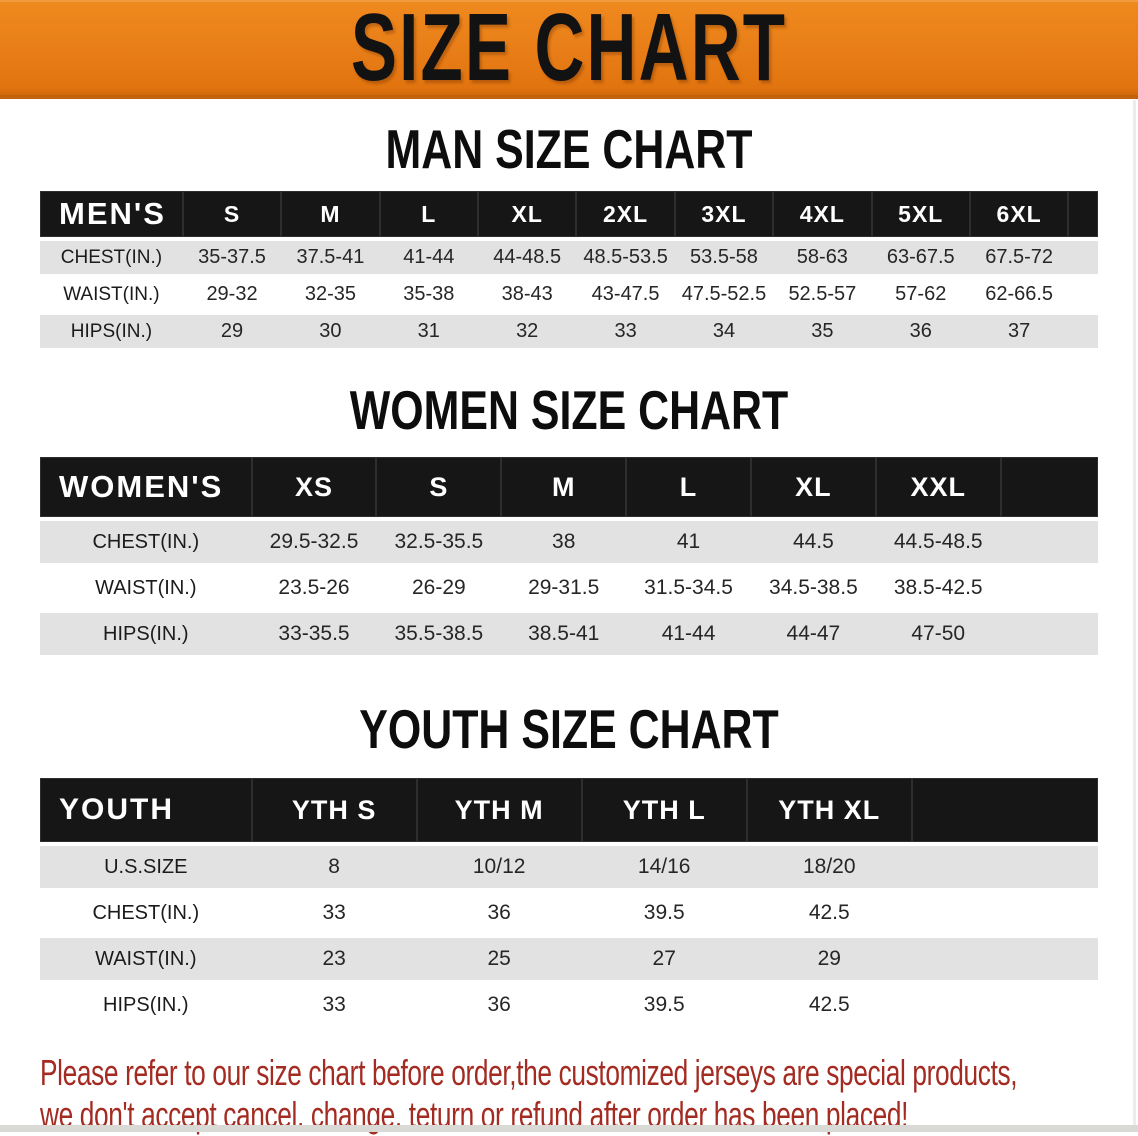 Image resolution: width=1138 pixels, height=1136 pixels. What do you see at coordinates (625, 214) in the screenshot?
I see `size-column-header: 2XL` at bounding box center [625, 214].